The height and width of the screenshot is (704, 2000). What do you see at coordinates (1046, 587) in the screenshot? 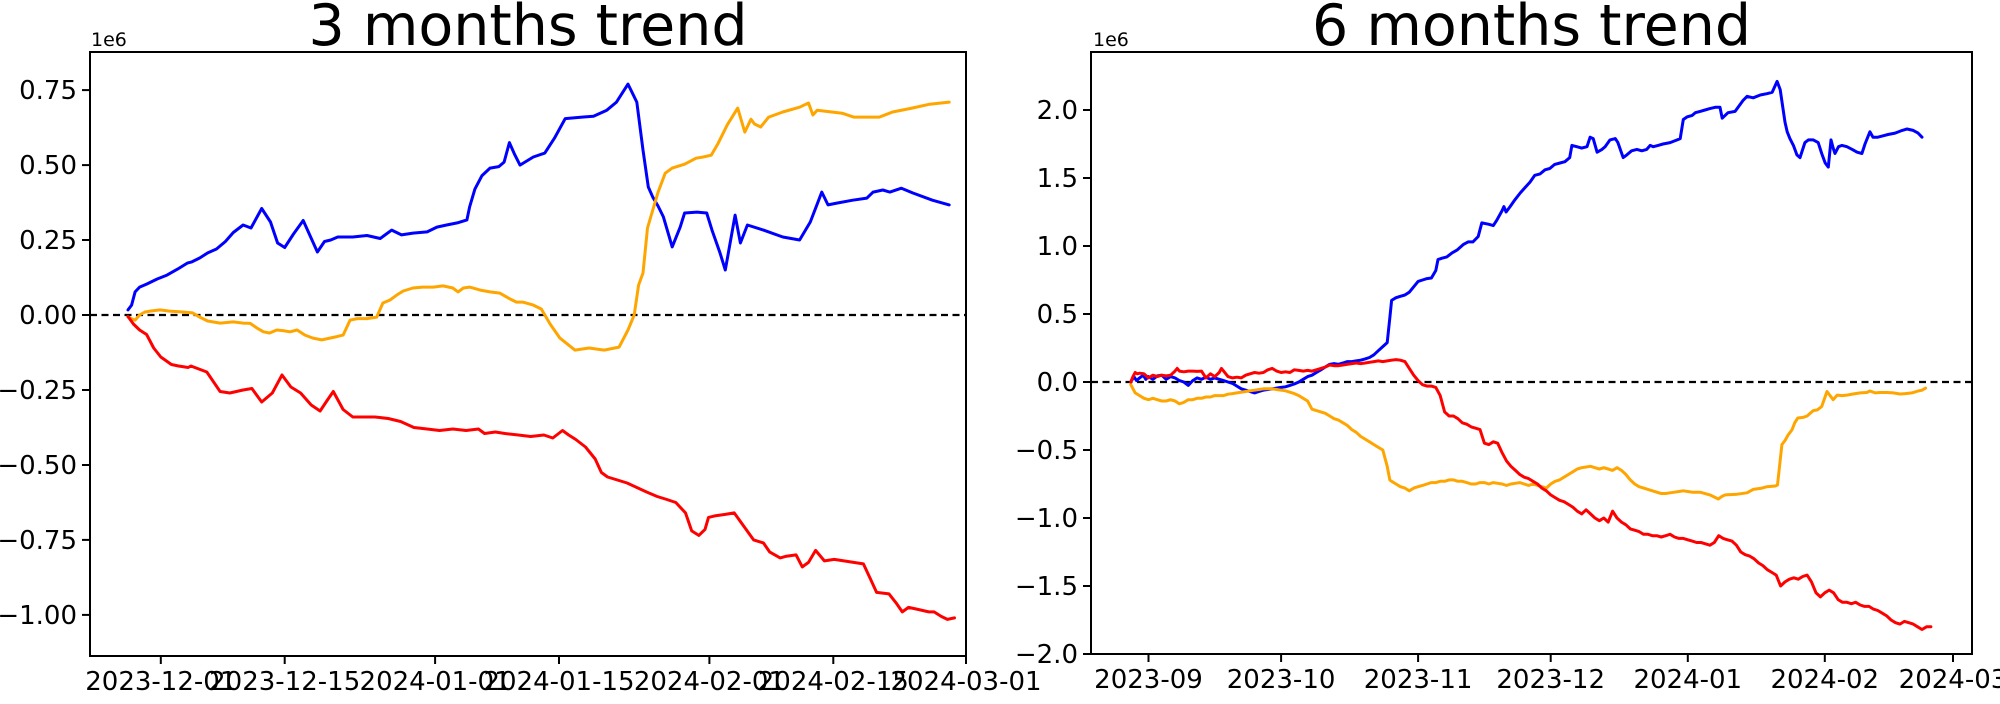
I see `y-tick-label: −1.5` at bounding box center [1046, 587].